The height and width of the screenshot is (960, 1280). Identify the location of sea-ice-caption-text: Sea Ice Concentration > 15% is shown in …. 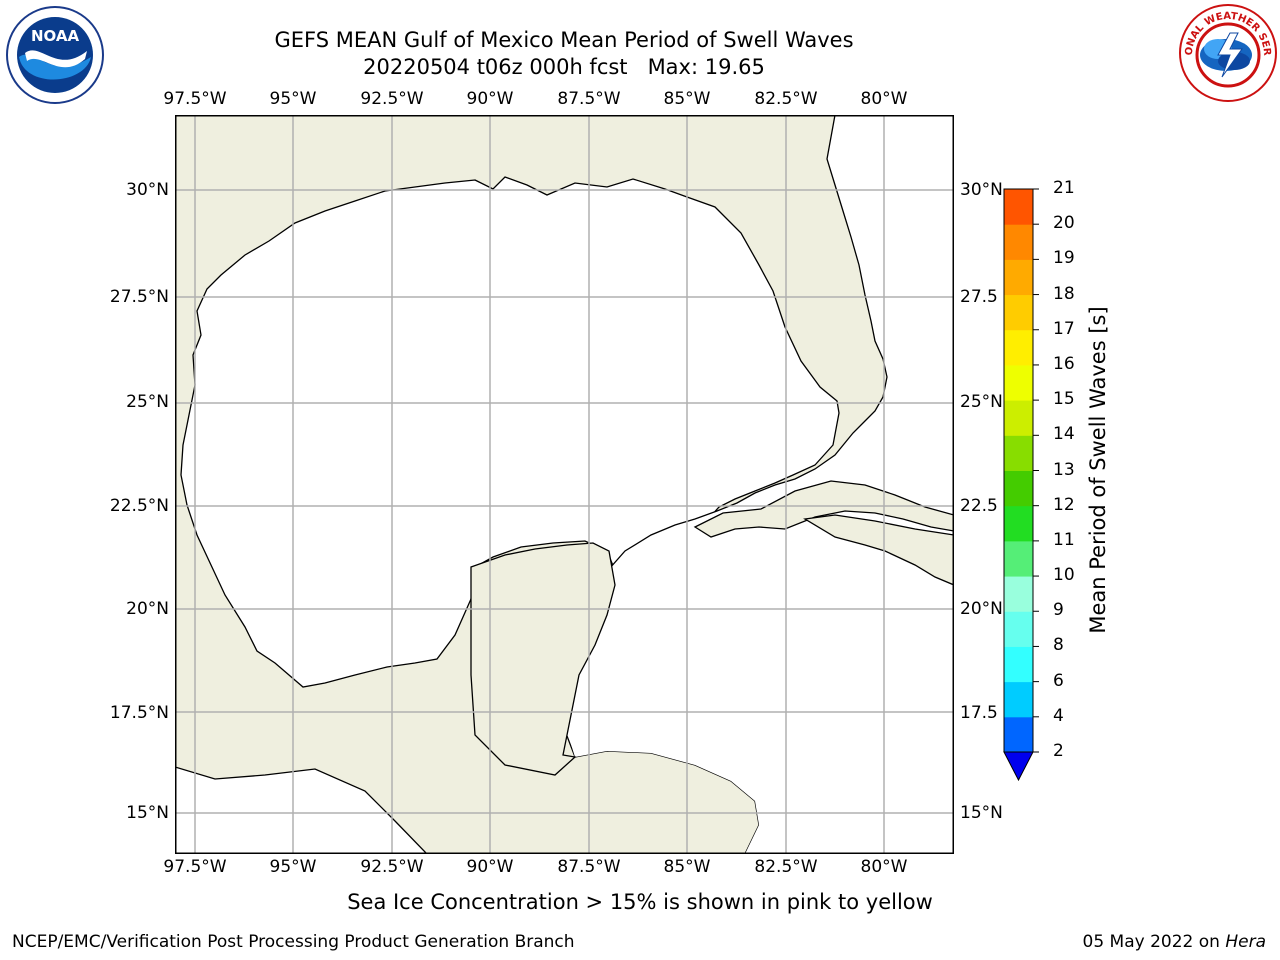
(640, 902).